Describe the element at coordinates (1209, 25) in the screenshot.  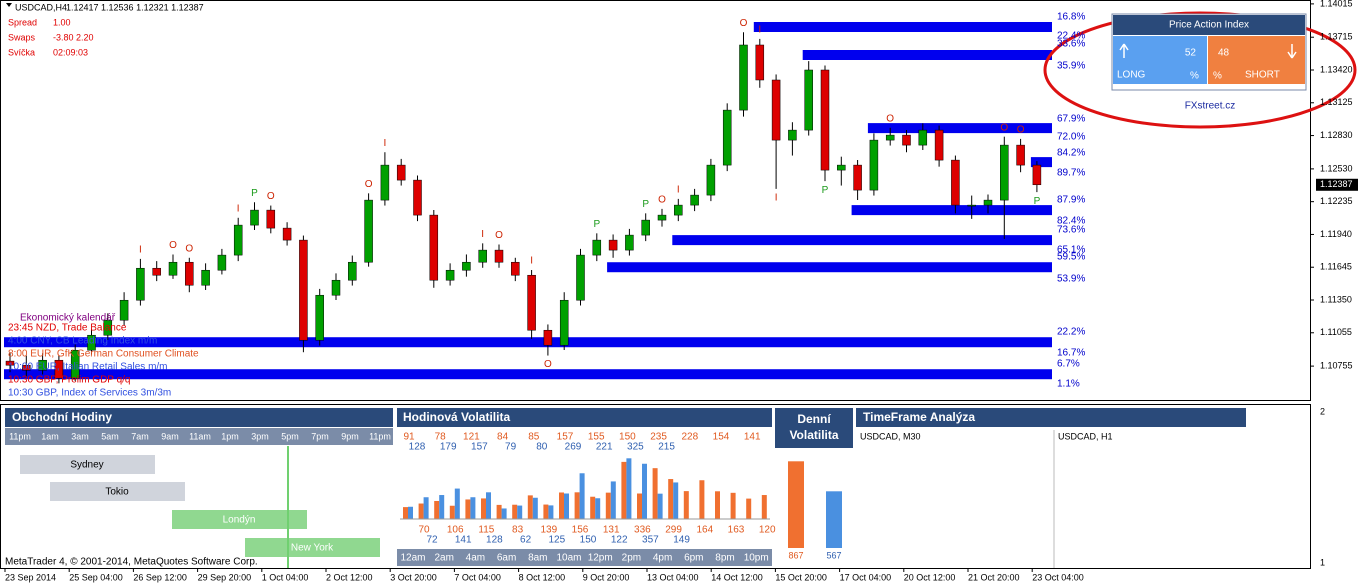
I see `pai-title: Price Action Index` at that location.